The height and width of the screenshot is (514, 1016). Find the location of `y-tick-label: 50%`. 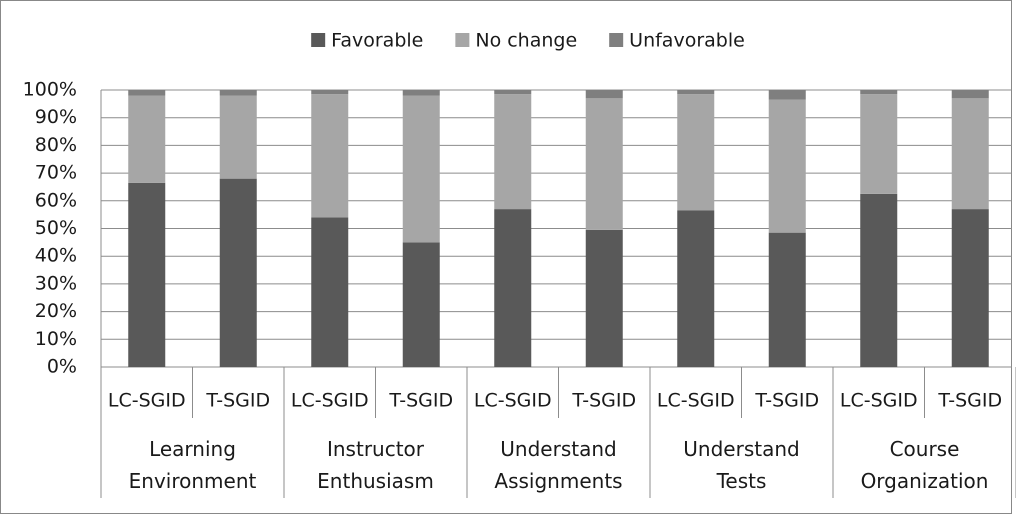

y-tick-label: 50% is located at coordinates (56, 228).